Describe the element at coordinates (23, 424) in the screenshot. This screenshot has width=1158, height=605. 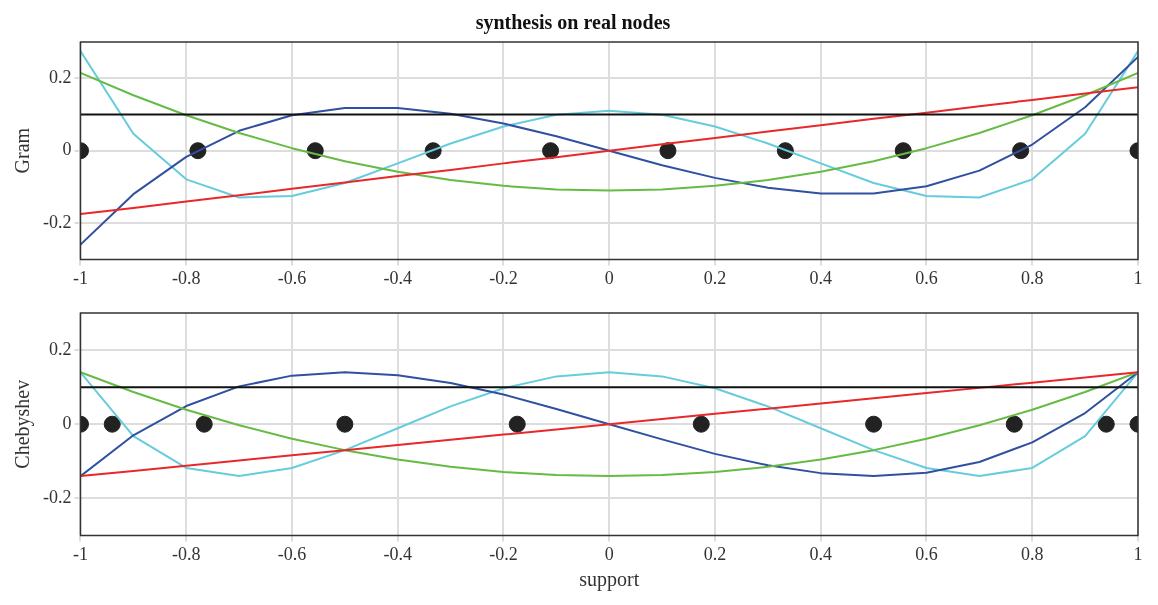
I see `y-axis-title: Chebyshev` at that location.